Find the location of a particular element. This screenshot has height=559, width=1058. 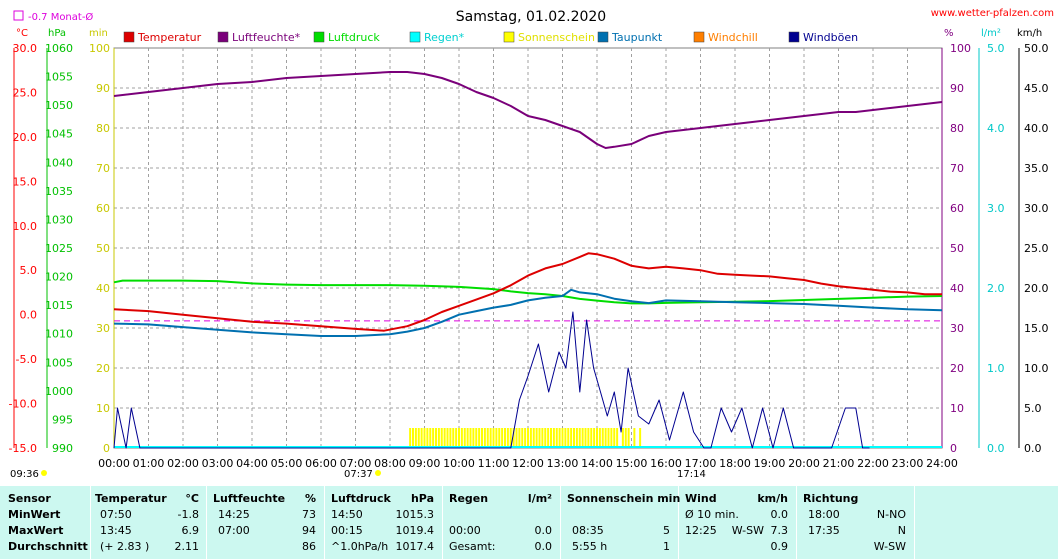

x-tick-label: 12:00 is located at coordinates (528, 463).